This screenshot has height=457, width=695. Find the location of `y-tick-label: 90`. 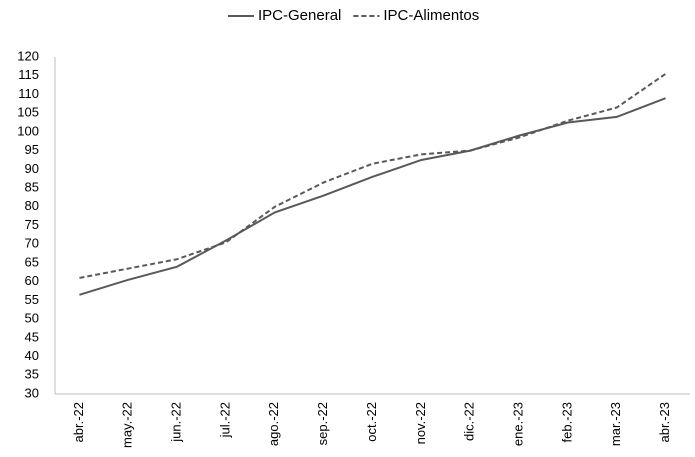

y-tick-label: 90 is located at coordinates (32, 168).